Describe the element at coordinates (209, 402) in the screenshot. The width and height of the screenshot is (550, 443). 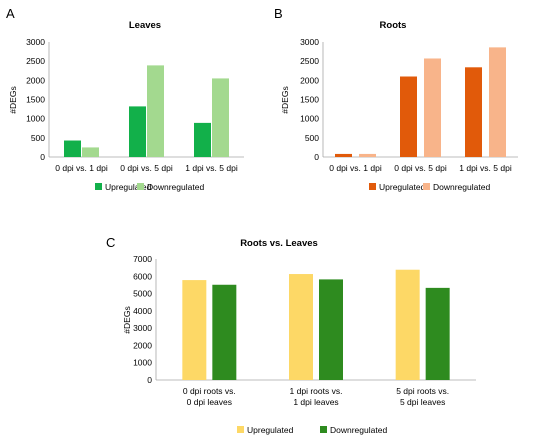
I see `panel-c-category-label: 0 dpi leaves` at that location.